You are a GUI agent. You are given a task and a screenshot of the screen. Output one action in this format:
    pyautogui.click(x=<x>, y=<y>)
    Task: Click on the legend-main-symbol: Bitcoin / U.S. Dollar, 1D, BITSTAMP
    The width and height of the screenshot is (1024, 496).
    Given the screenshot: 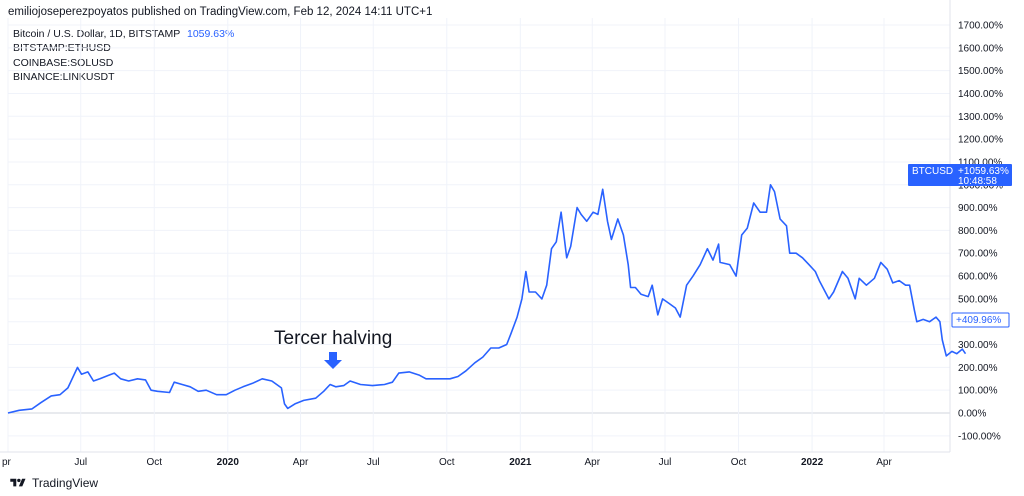 What is the action you would take?
    pyautogui.click(x=97, y=34)
    